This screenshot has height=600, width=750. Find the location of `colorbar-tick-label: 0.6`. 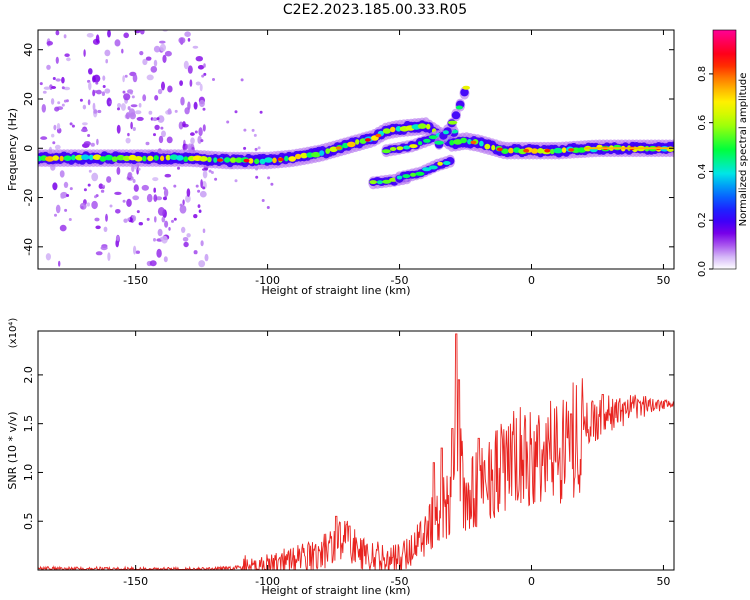

colorbar-tick-label: 0.6 is located at coordinates (702, 123).